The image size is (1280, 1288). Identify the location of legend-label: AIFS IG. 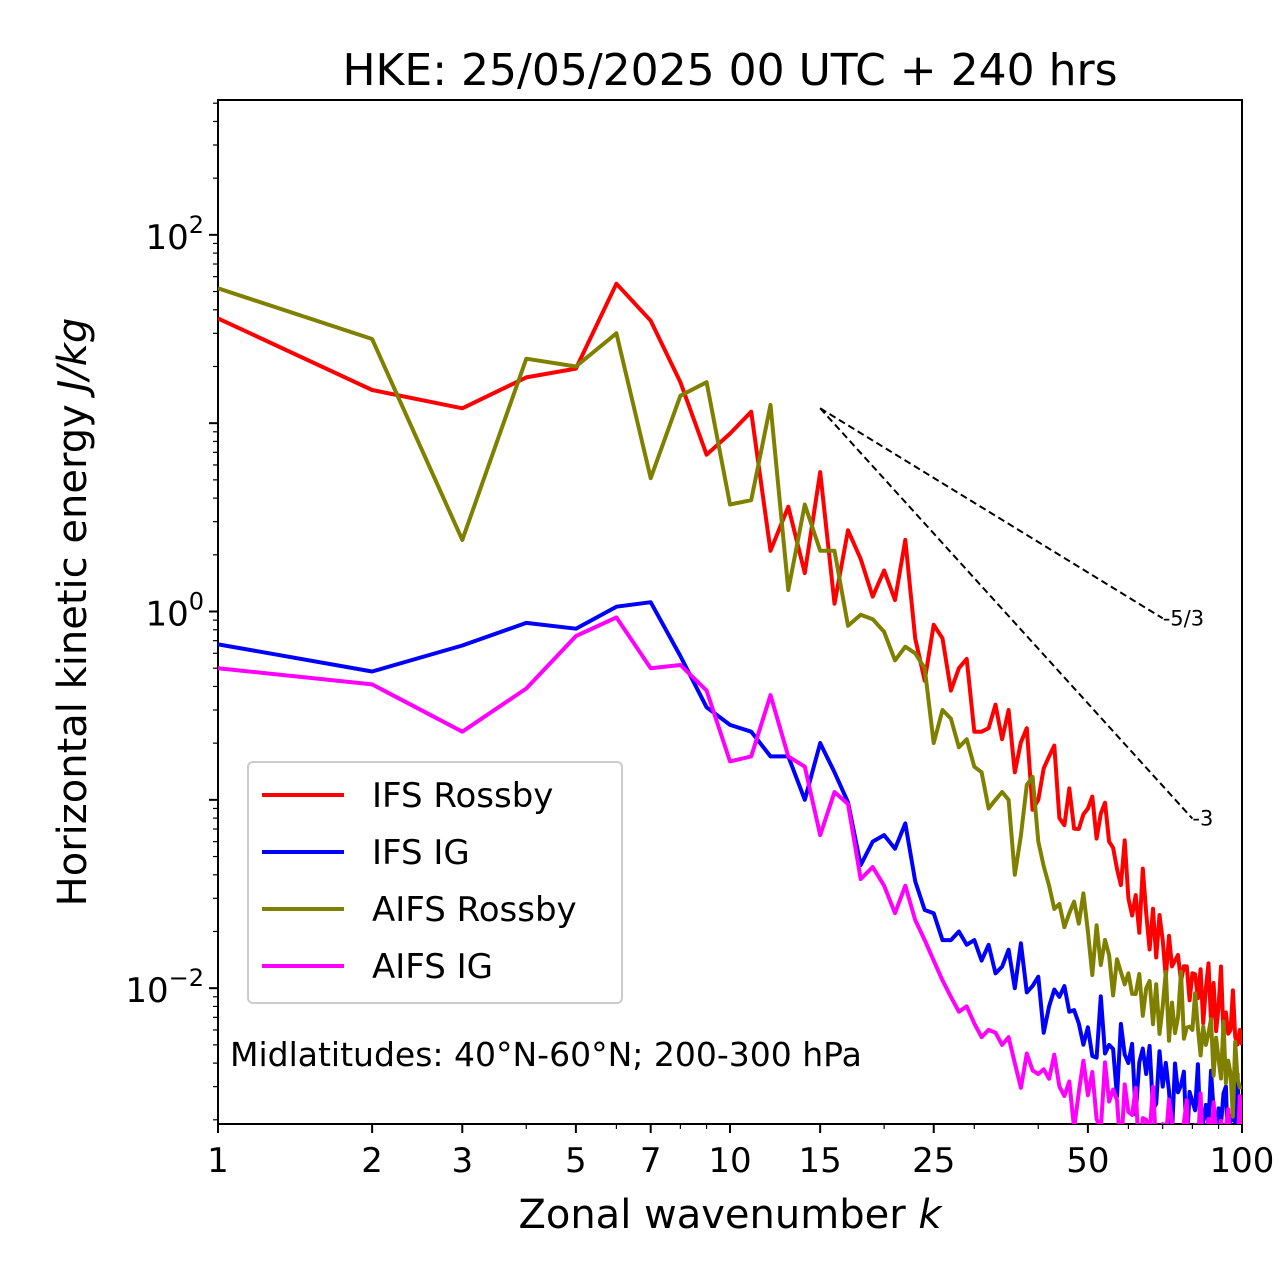
(432, 967).